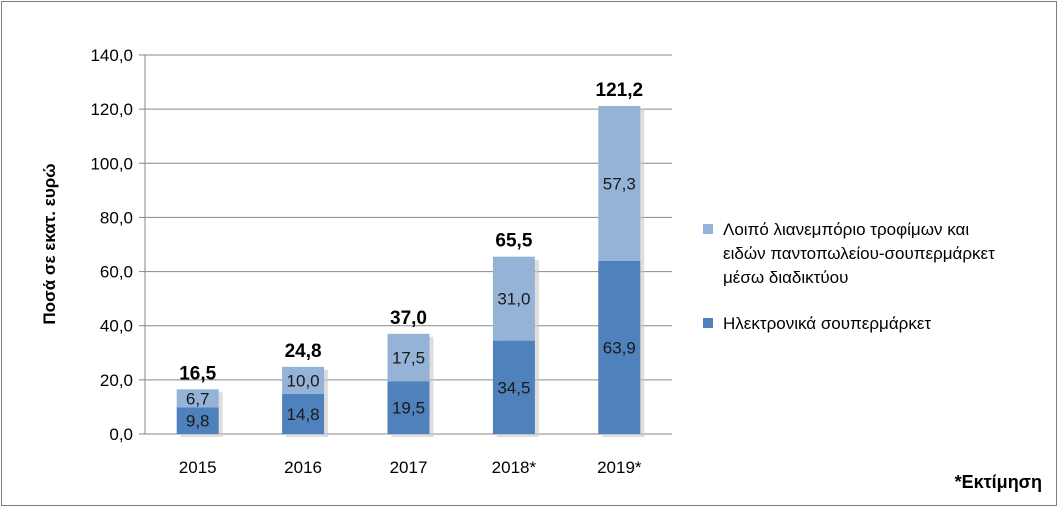 This screenshot has height=509, width=1060. What do you see at coordinates (409, 467) in the screenshot?
I see `x-tick-label: 2017` at bounding box center [409, 467].